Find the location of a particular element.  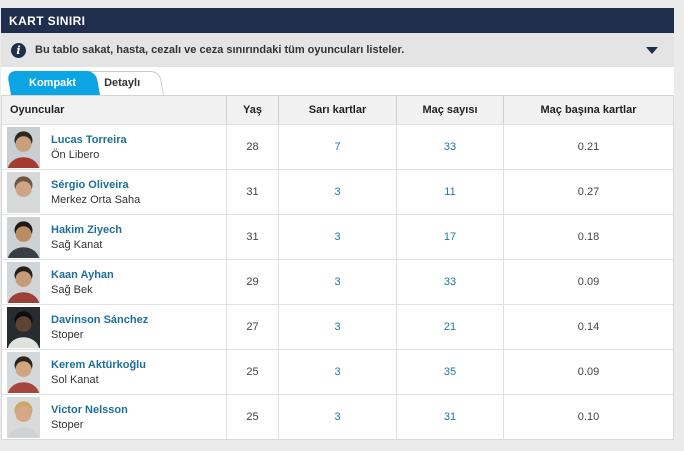

column-header-age: Yaş is located at coordinates (252, 110).